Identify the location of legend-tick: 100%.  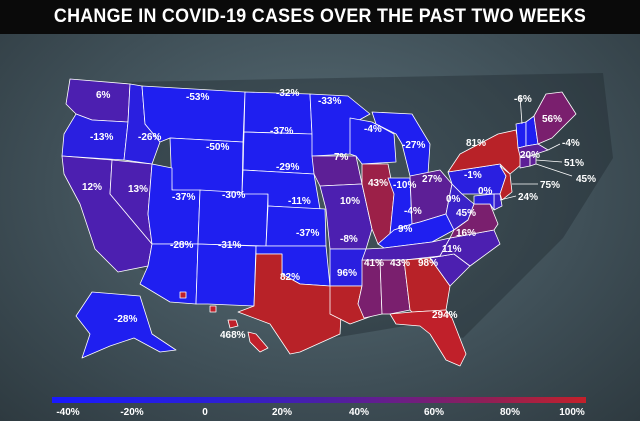
(572, 412).